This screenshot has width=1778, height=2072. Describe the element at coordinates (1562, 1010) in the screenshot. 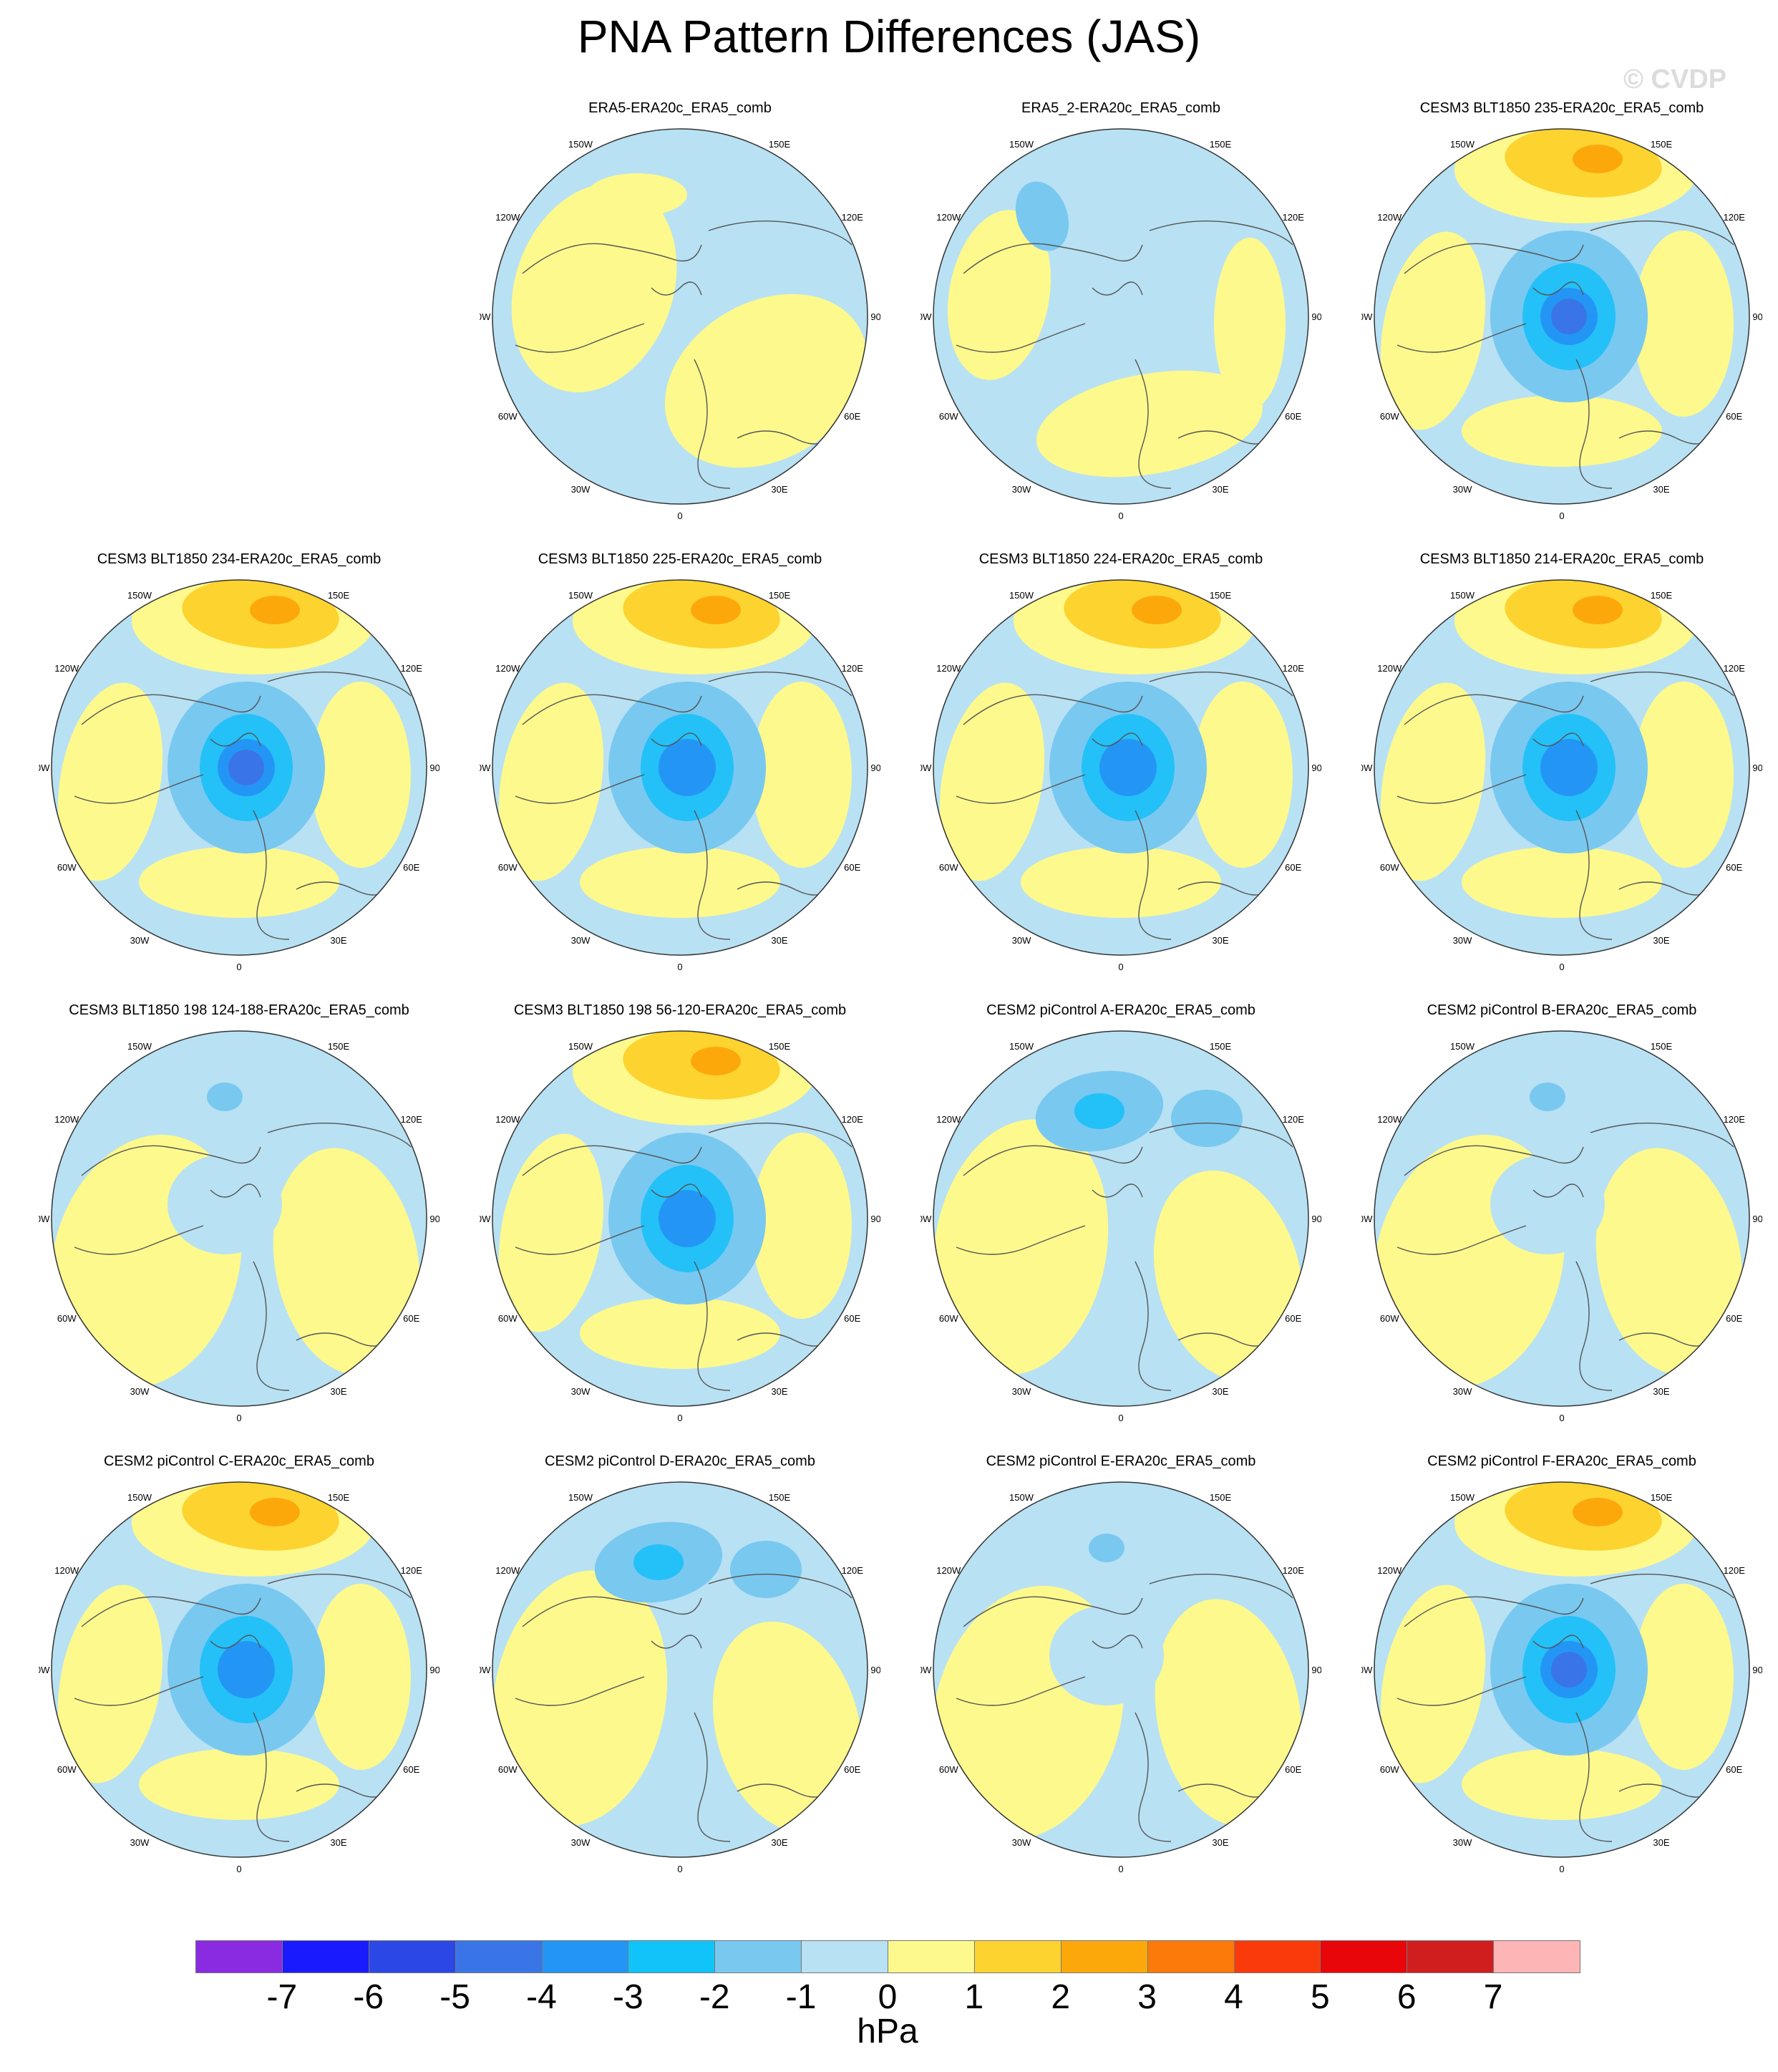

I see `panel-title: CESM2 piControl B-ERA20c_ERA5_comb` at that location.